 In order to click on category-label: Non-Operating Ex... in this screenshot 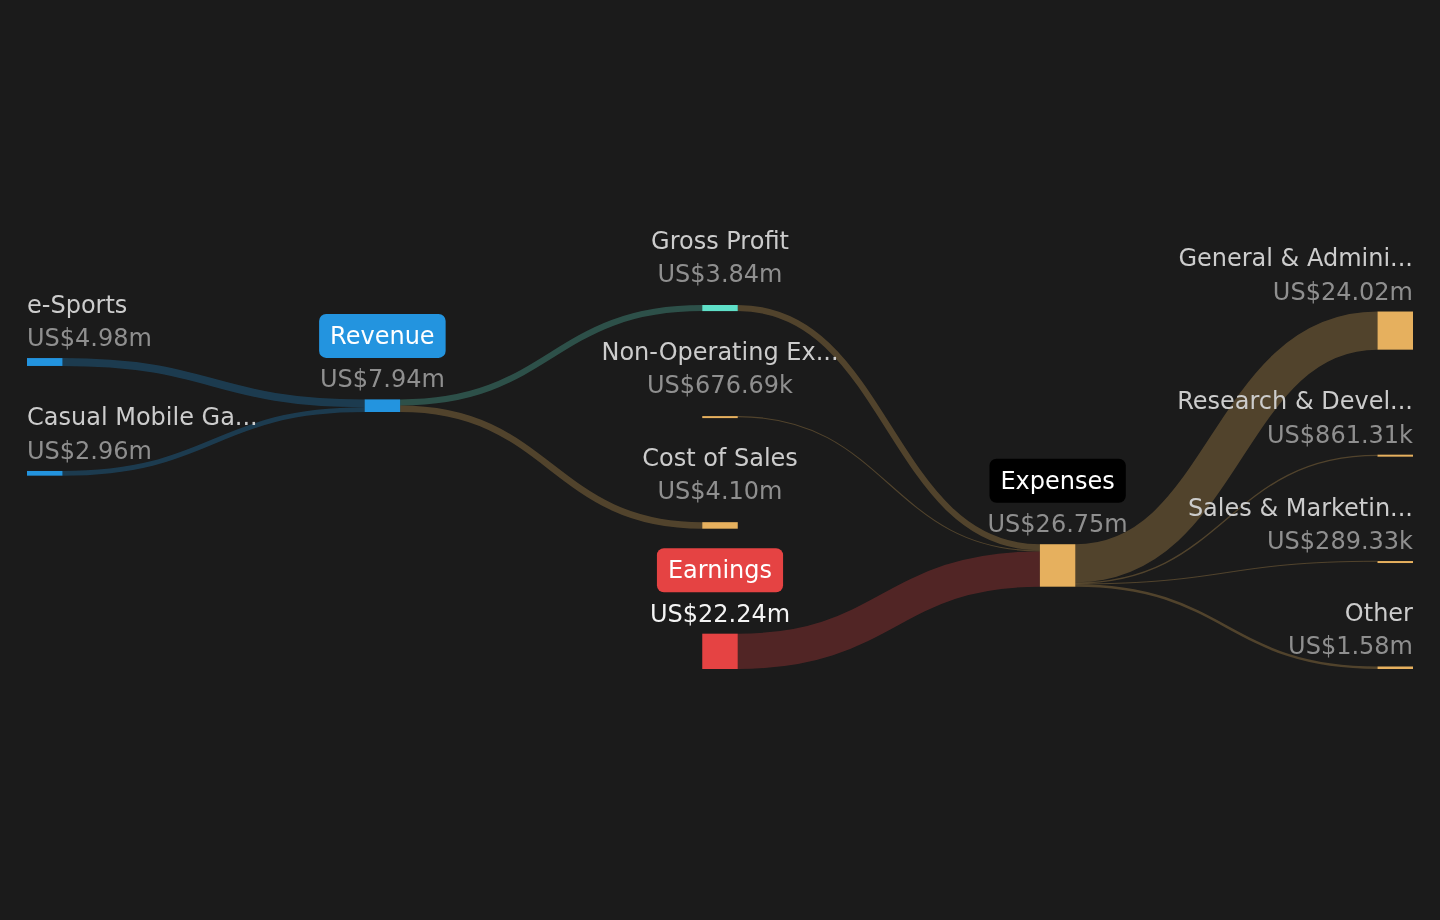, I will do `click(720, 351)`.